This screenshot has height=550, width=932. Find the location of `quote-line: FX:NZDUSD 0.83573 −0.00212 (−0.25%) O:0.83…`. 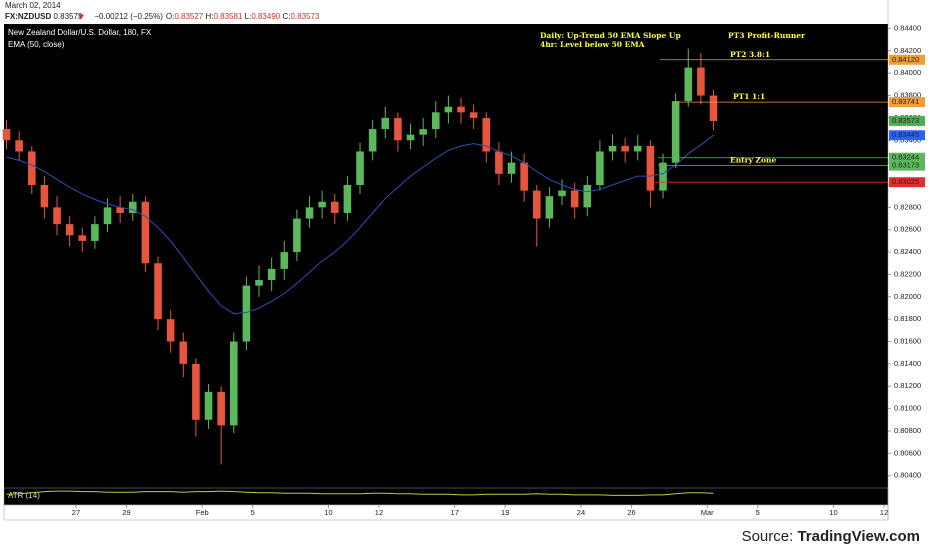

quote-line: FX:NZDUSD 0.83573 −0.00212 (−0.25%) O:0.83… is located at coordinates (162, 16).